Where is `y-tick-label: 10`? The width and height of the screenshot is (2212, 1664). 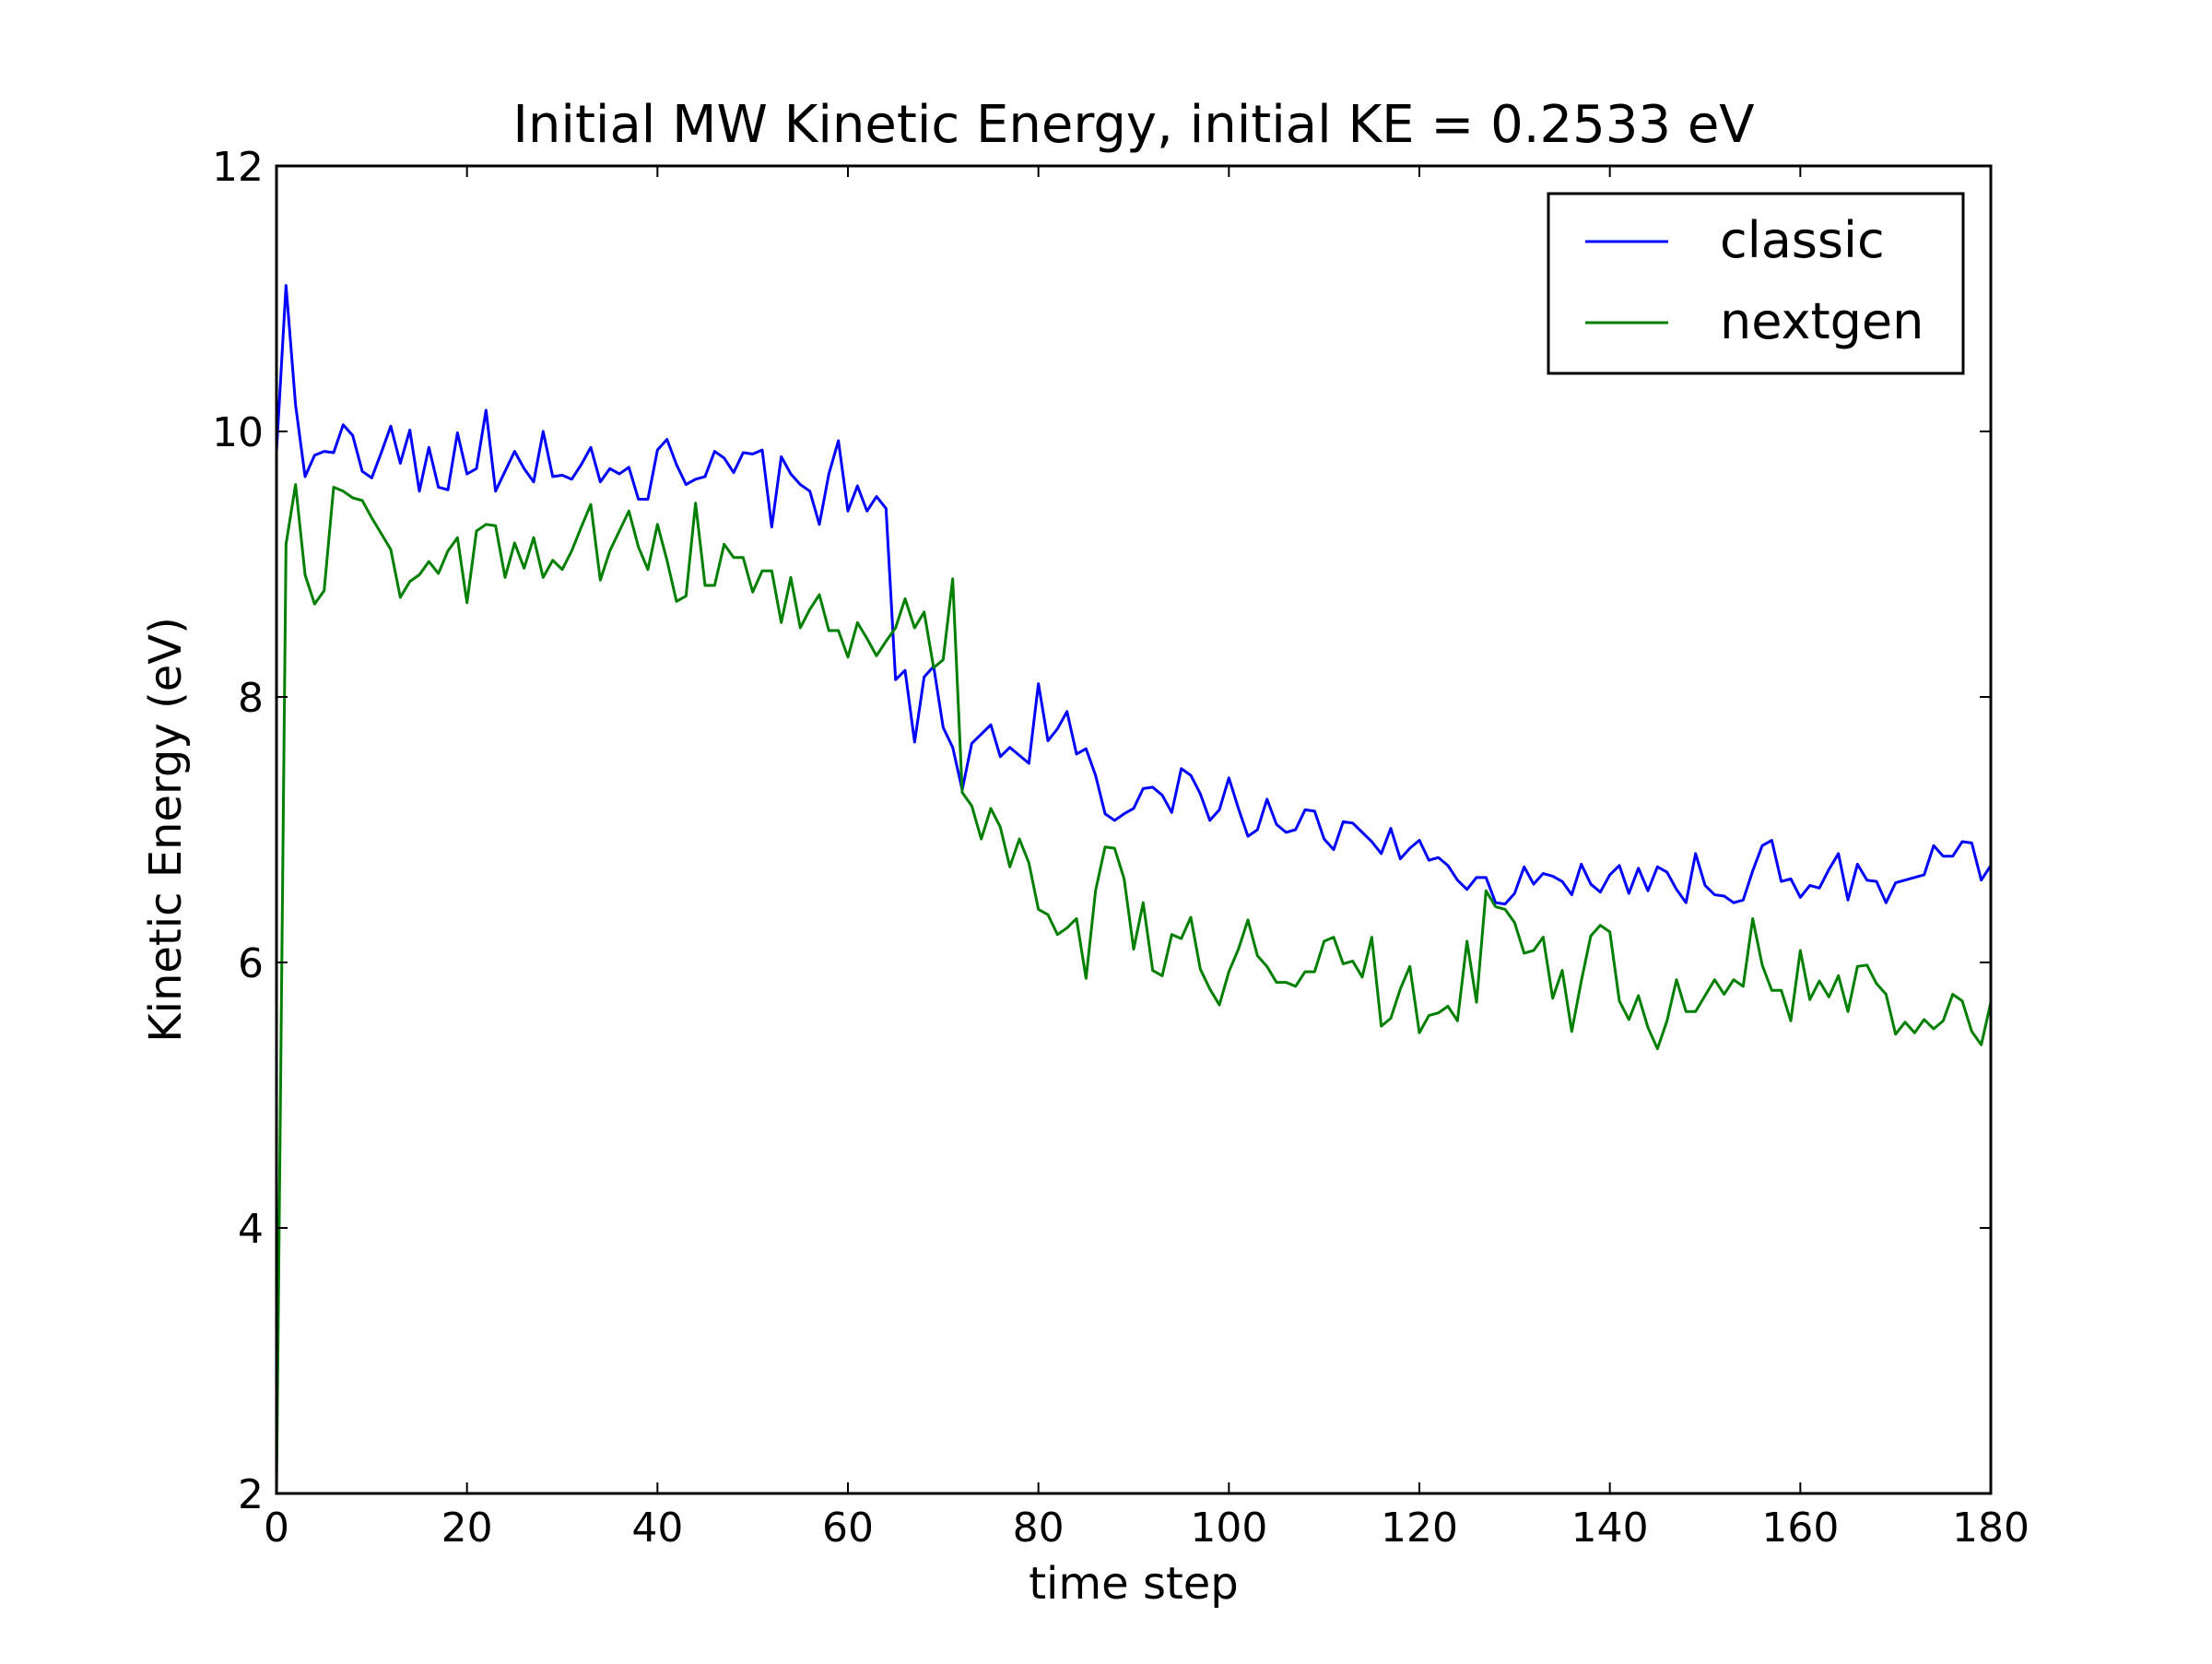 y-tick-label: 10 is located at coordinates (238, 432).